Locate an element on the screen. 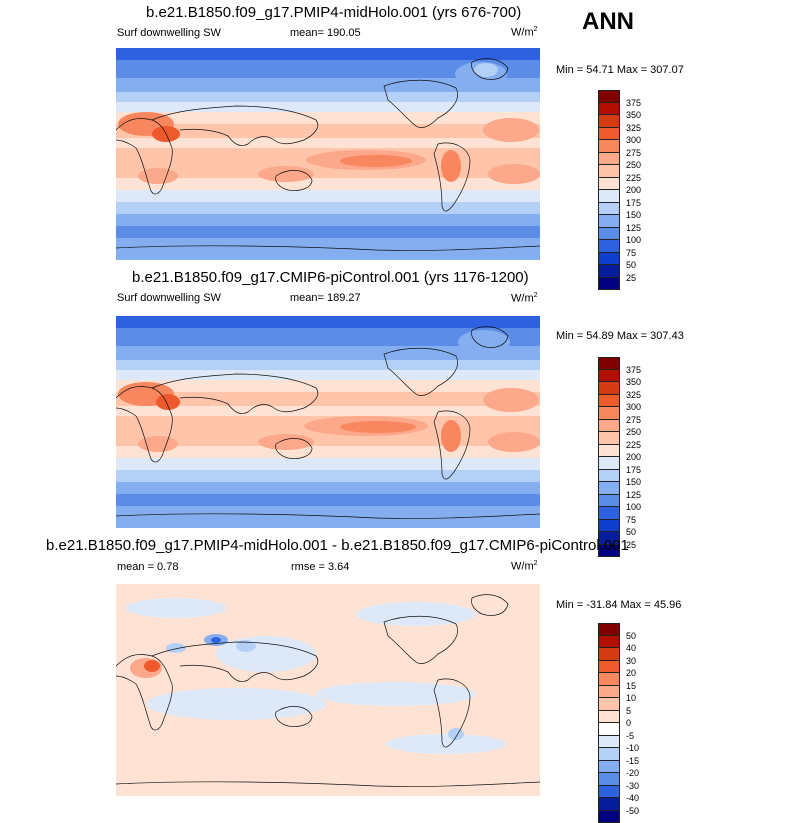  panel-2-minmax: Min = 54.89 Max = 307.43 is located at coordinates (620, 336).